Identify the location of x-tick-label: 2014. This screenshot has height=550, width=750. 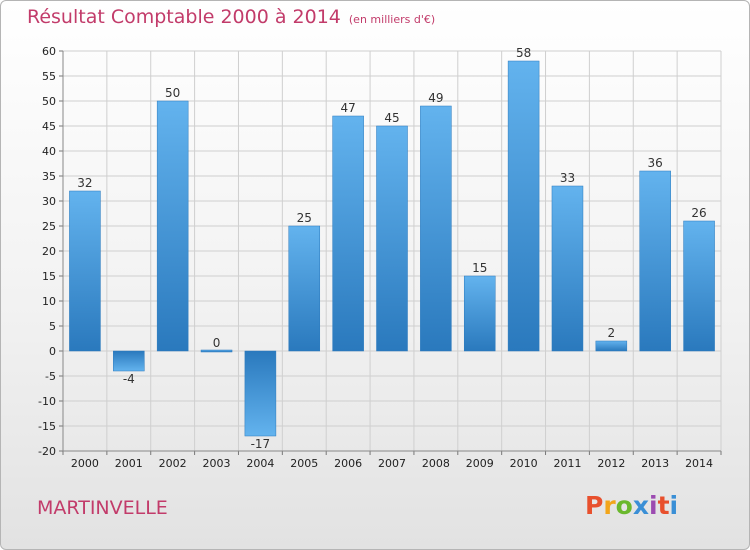
(699, 463).